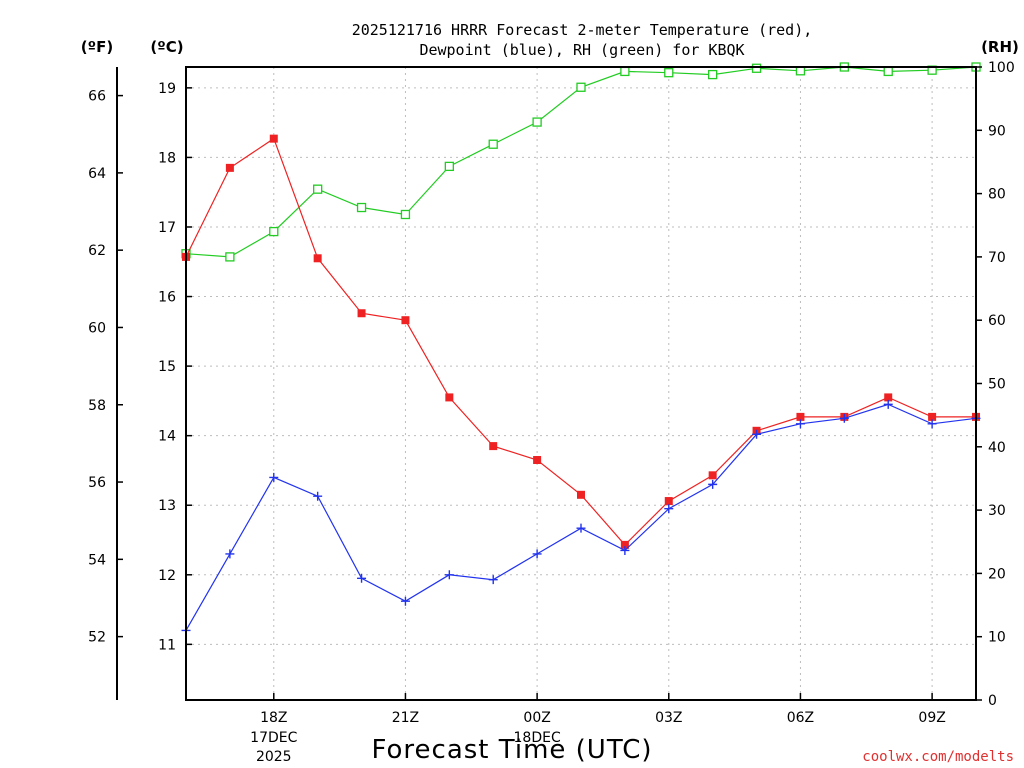  Describe the element at coordinates (167, 506) in the screenshot. I see `celsius-tick-label: 13` at that location.